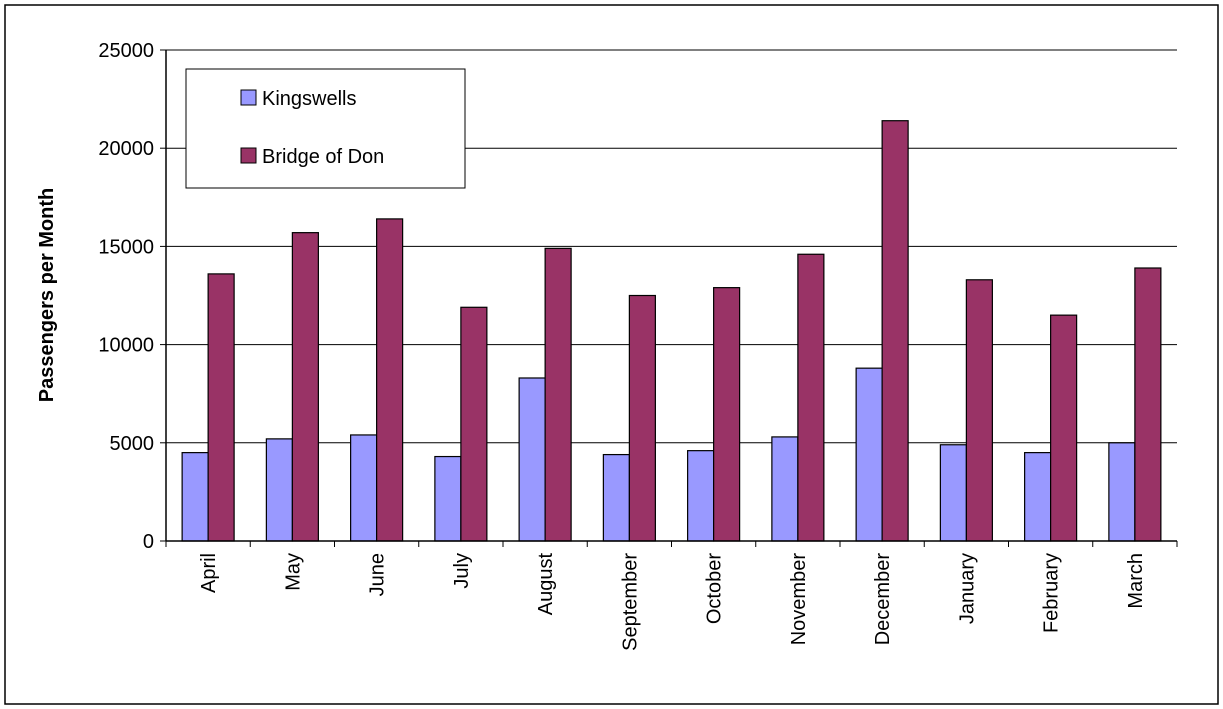  What do you see at coordinates (895, 331) in the screenshot?
I see `bar-bridge-of-don-december` at bounding box center [895, 331].